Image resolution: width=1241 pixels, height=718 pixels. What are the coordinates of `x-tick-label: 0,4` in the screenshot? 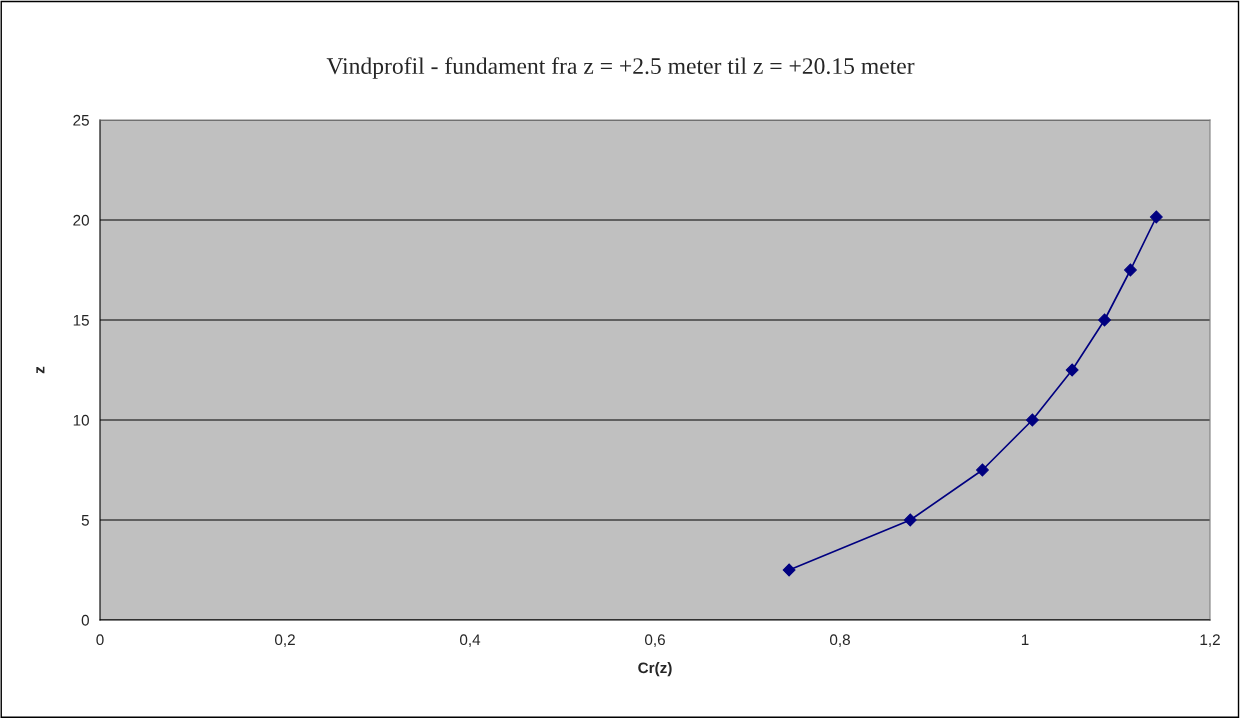 It's located at (470, 640).